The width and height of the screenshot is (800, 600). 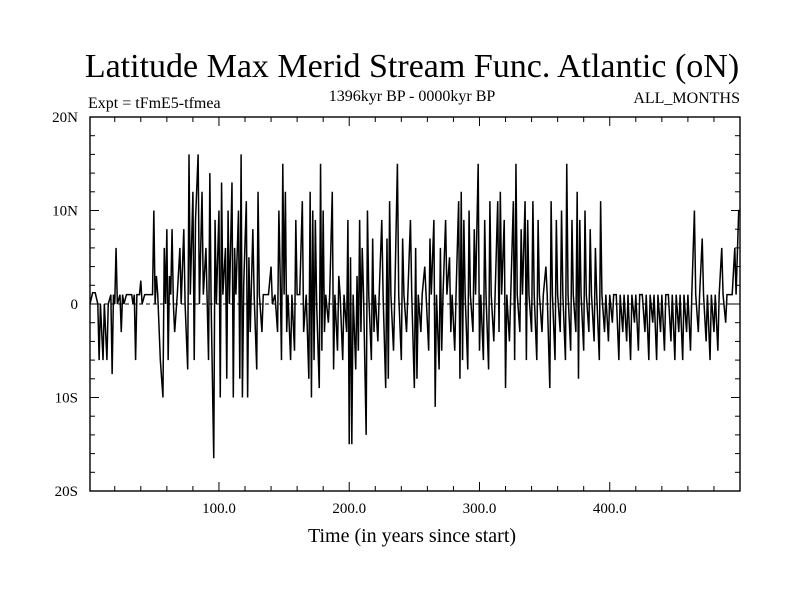 I want to click on experiment-label: Expt = tFmE5-tfmea, so click(x=154, y=103).